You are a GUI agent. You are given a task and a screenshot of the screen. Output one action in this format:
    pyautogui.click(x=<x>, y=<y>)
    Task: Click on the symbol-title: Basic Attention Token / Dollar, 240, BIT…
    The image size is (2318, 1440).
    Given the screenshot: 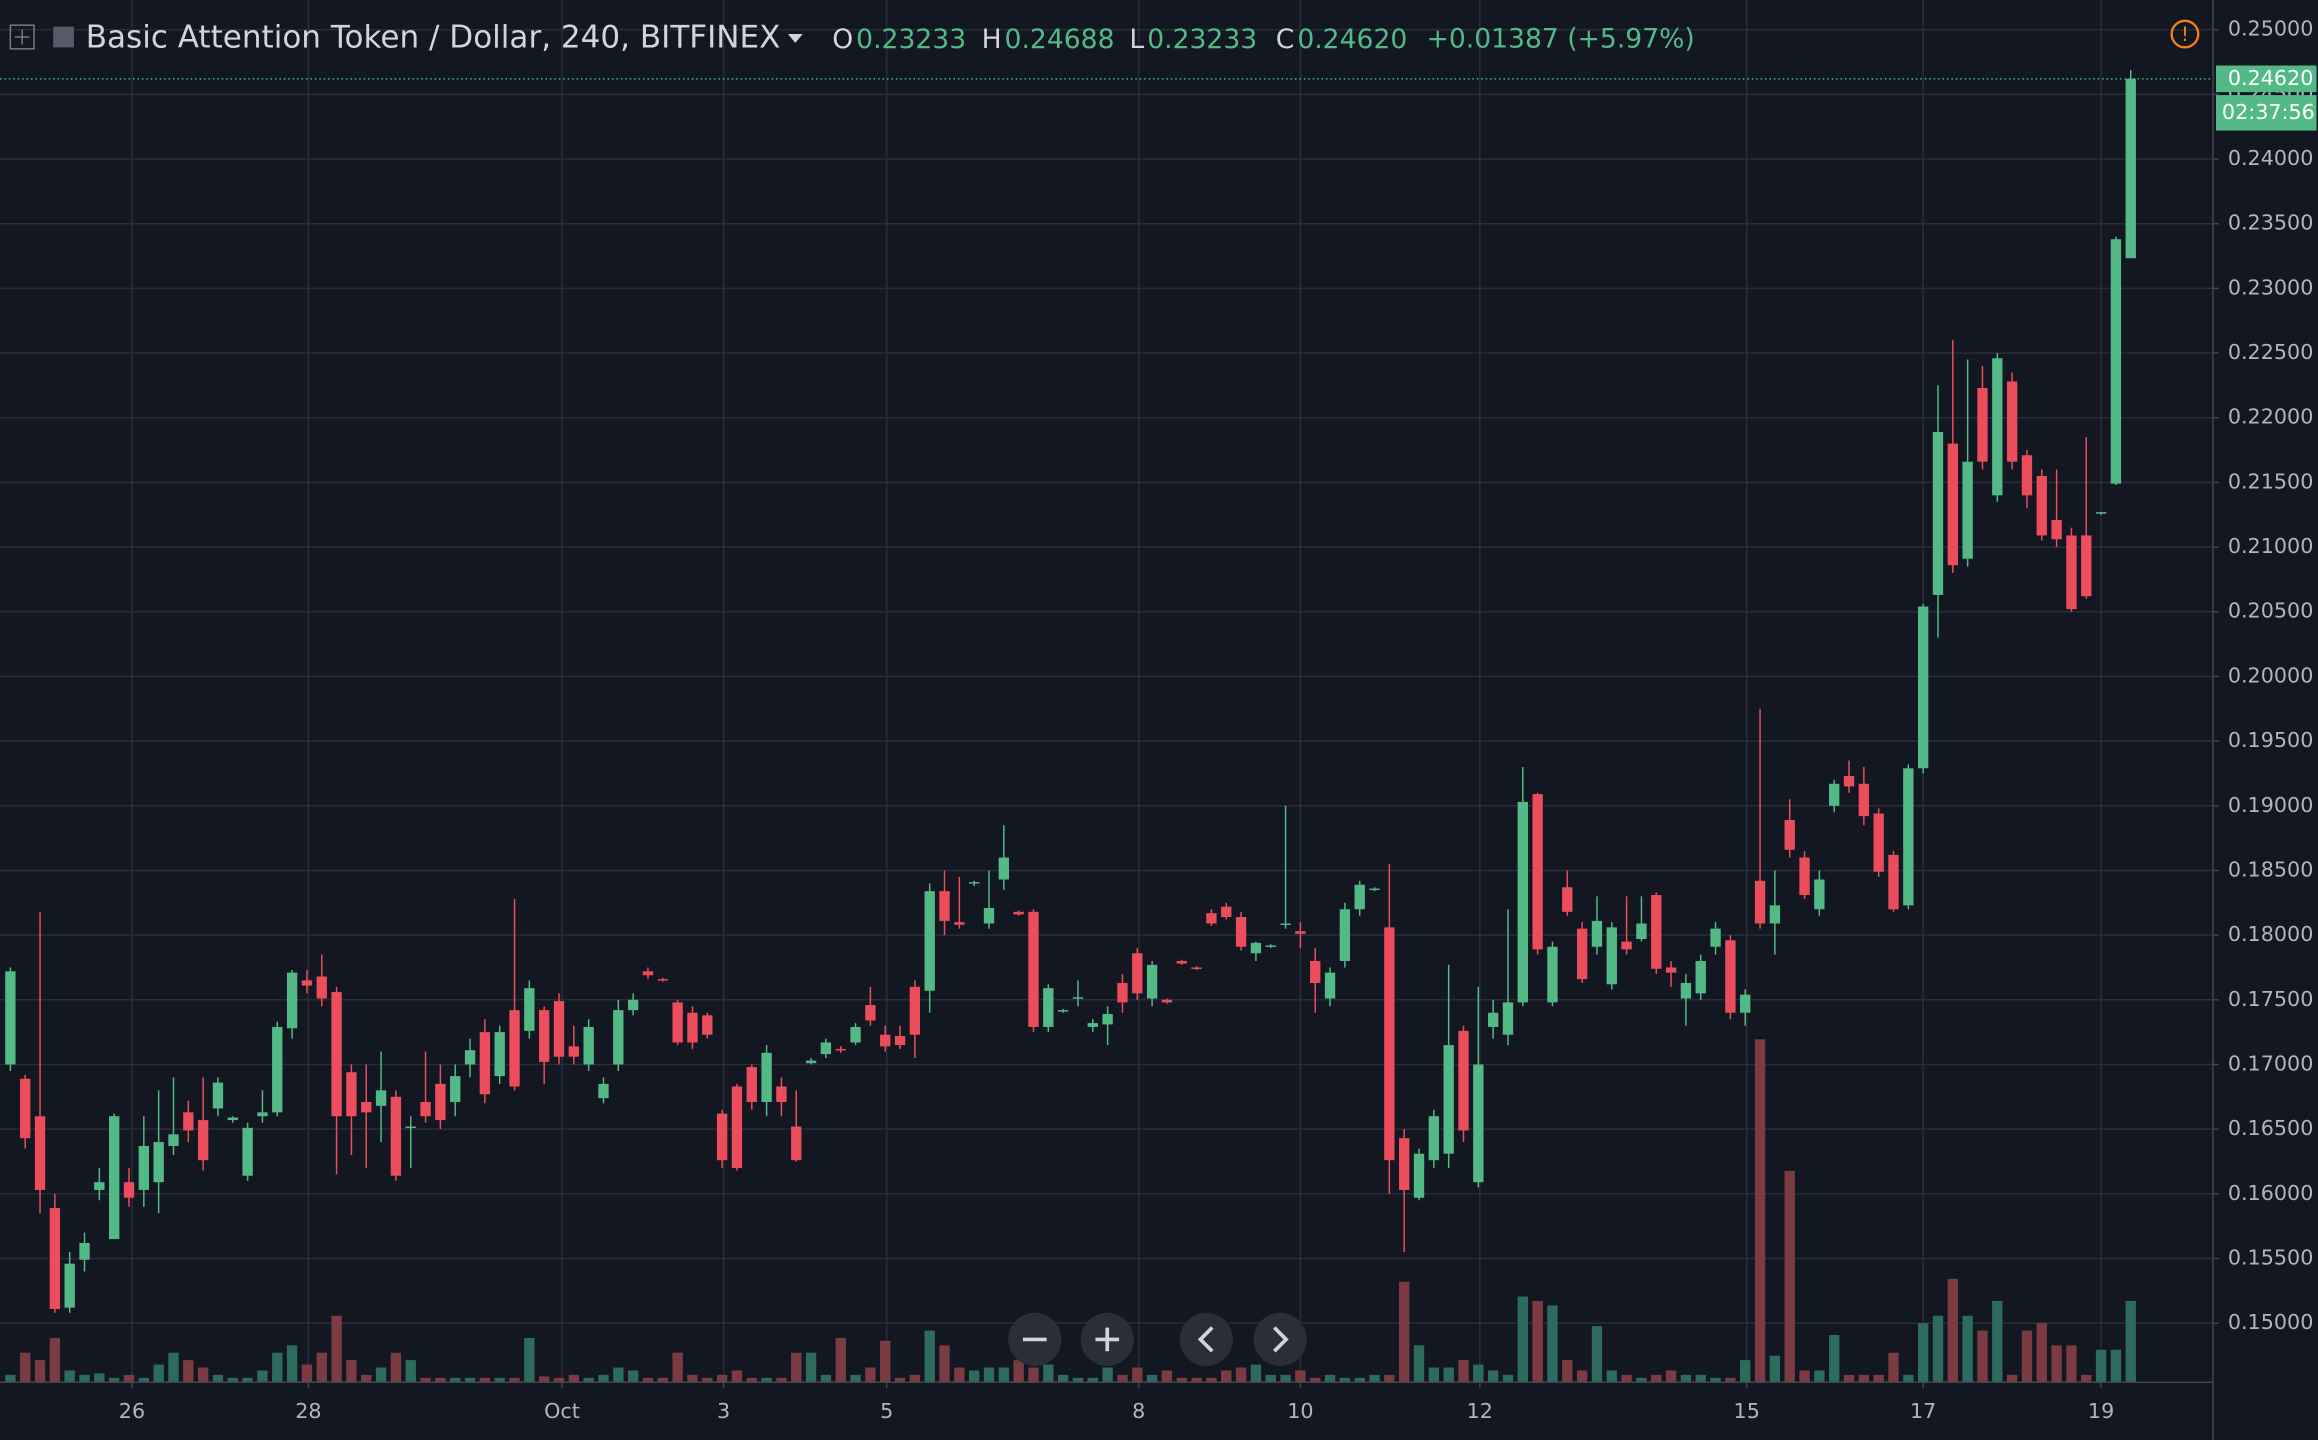 What is the action you would take?
    pyautogui.click(x=433, y=37)
    